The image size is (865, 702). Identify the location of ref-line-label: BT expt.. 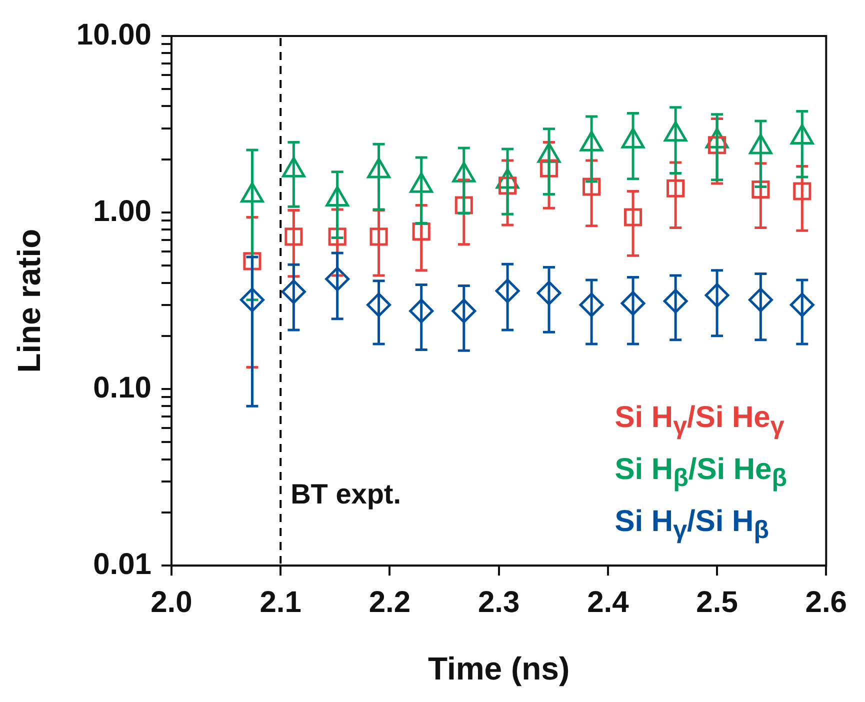
(346, 494).